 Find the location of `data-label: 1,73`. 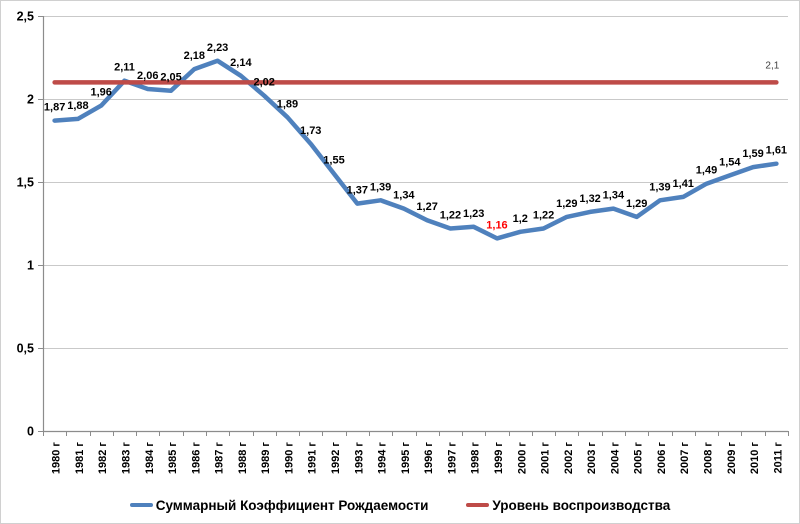

data-label: 1,73 is located at coordinates (310, 131).